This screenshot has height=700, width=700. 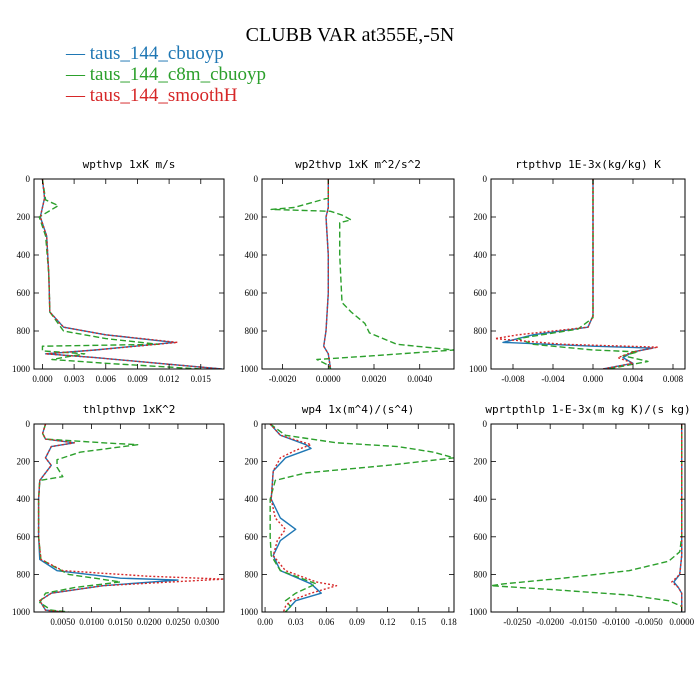 I want to click on x-tick-label: 0.09, so click(x=357, y=622).